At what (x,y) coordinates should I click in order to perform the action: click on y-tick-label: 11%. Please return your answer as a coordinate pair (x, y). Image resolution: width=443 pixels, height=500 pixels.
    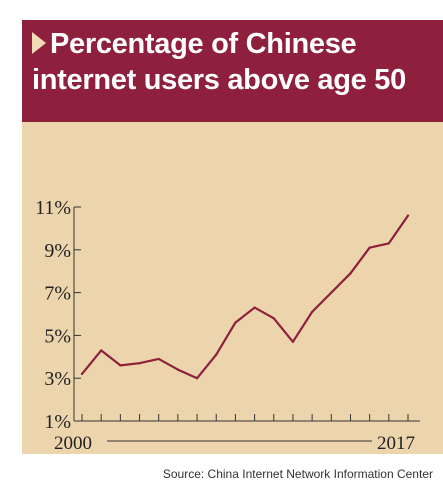
    Looking at the image, I should click on (53, 208).